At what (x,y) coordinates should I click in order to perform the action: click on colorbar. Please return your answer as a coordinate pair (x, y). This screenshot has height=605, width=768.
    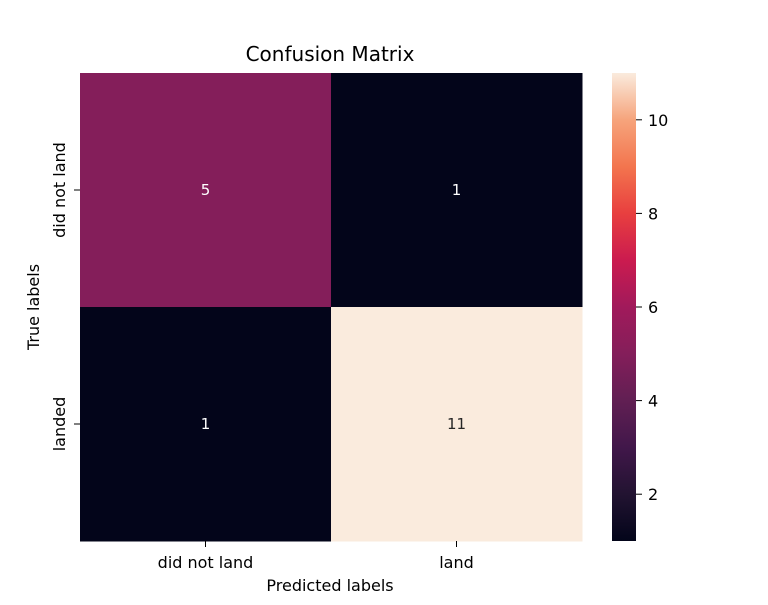
    Looking at the image, I should click on (624, 307).